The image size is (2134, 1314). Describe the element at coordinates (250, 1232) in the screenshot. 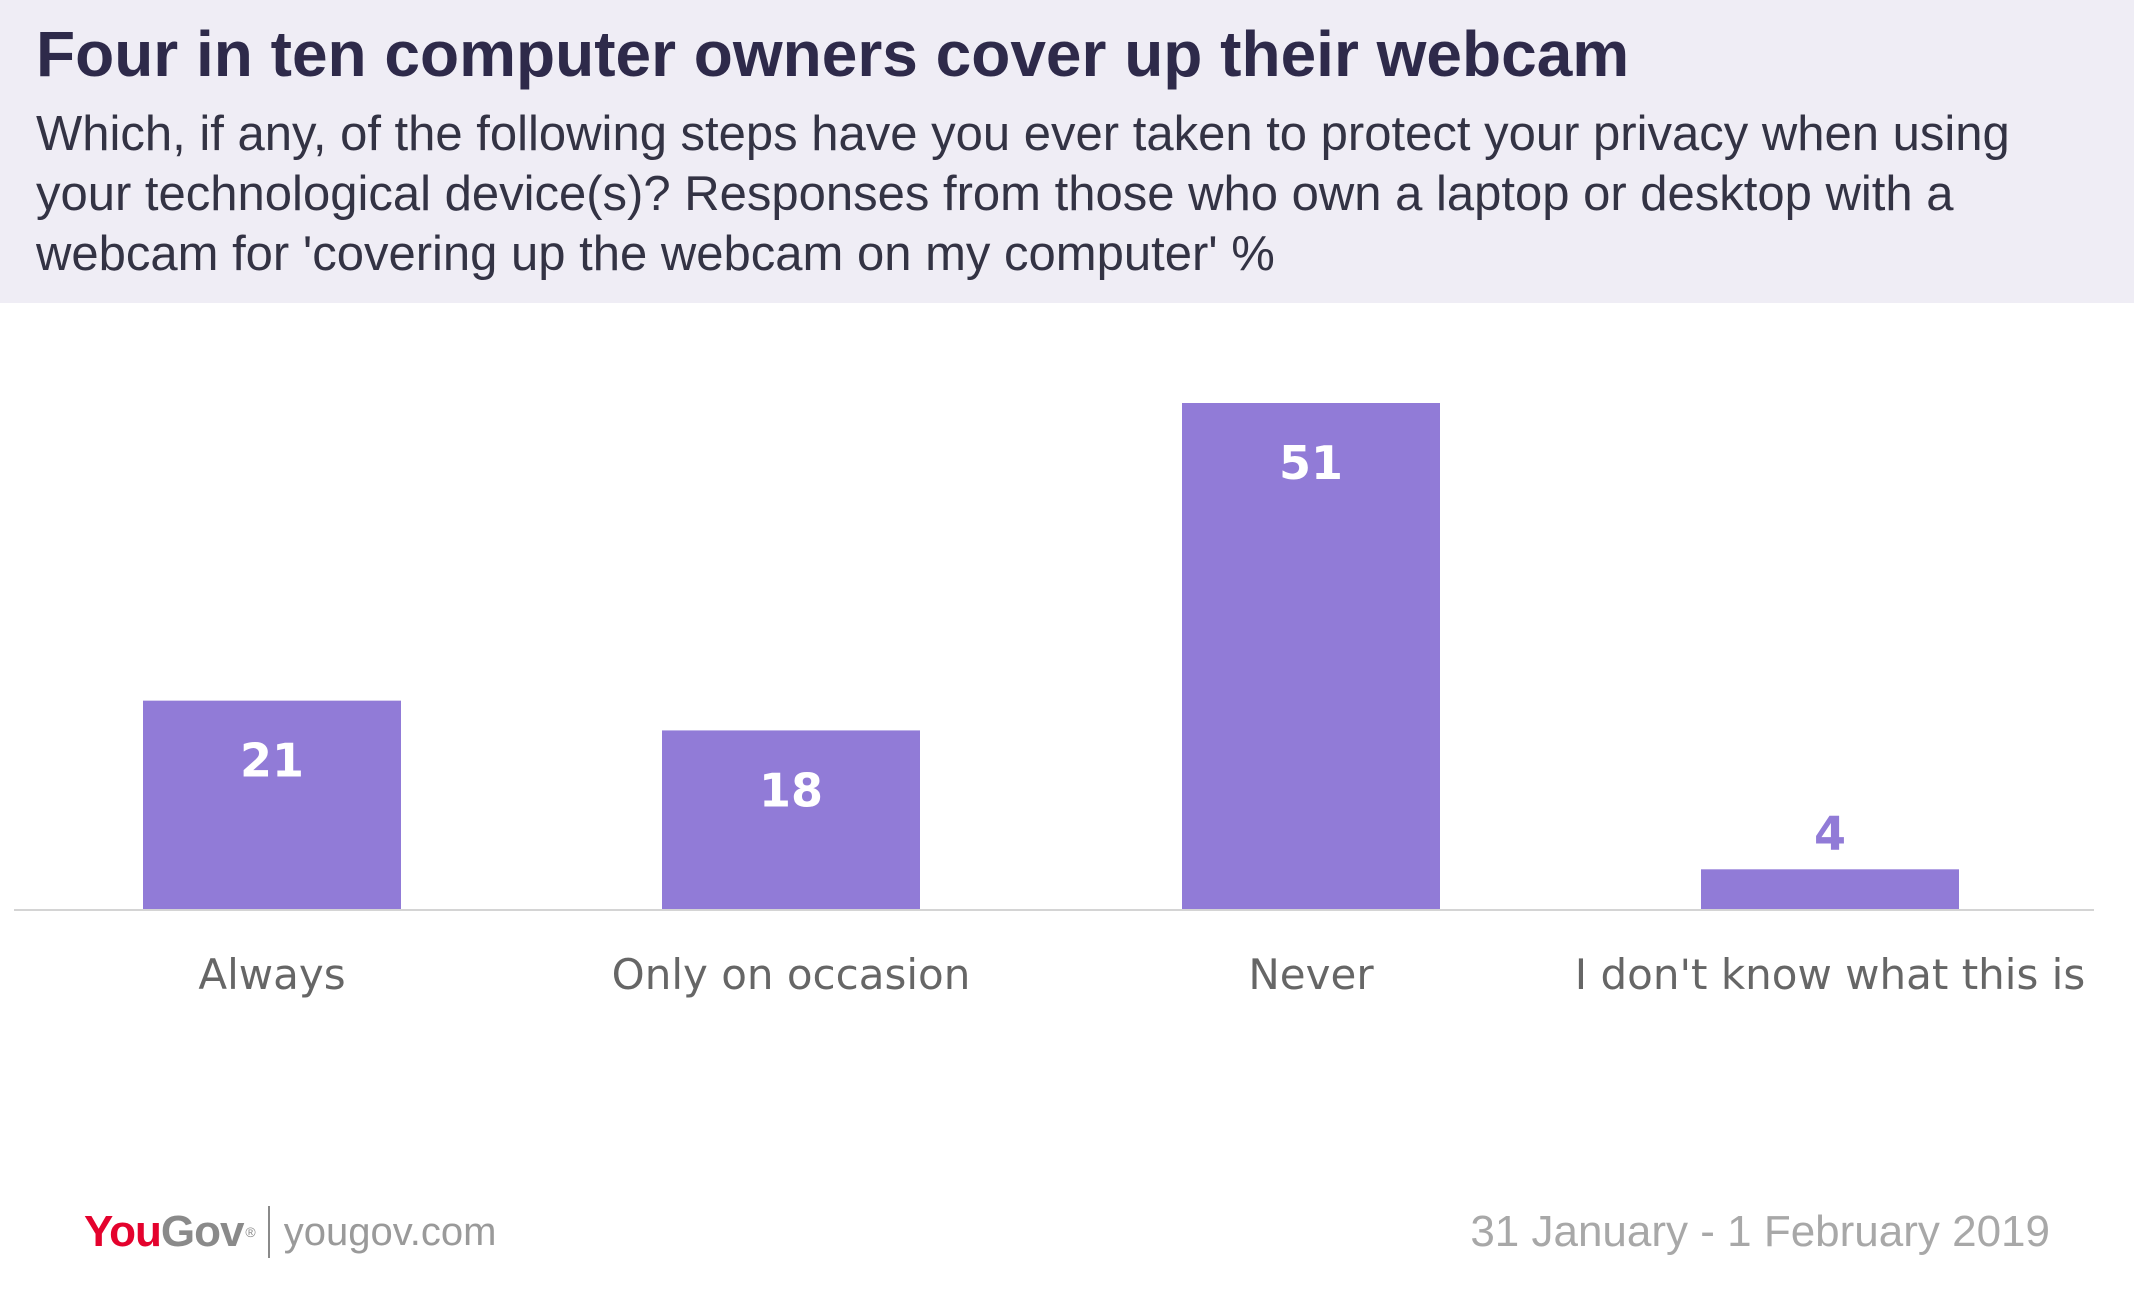

I see `logo-registered-mark: ®` at that location.